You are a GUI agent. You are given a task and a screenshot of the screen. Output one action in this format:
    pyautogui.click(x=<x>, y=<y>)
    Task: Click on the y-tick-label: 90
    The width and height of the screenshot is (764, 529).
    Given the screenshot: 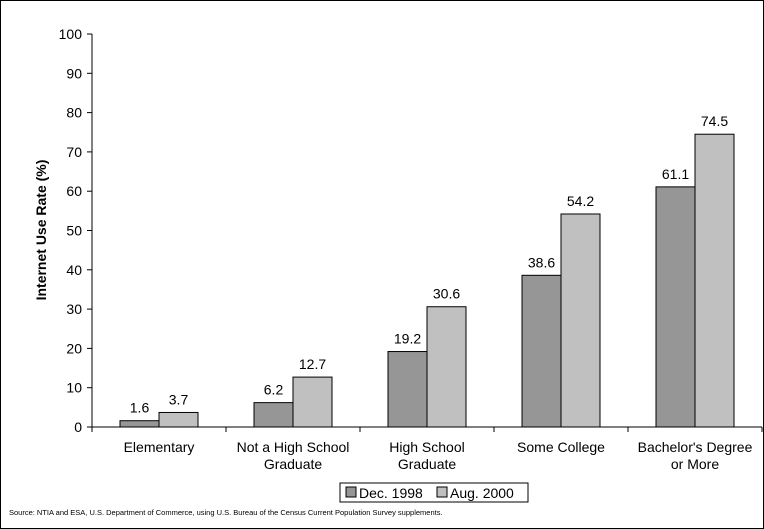 What is the action you would take?
    pyautogui.click(x=74, y=73)
    